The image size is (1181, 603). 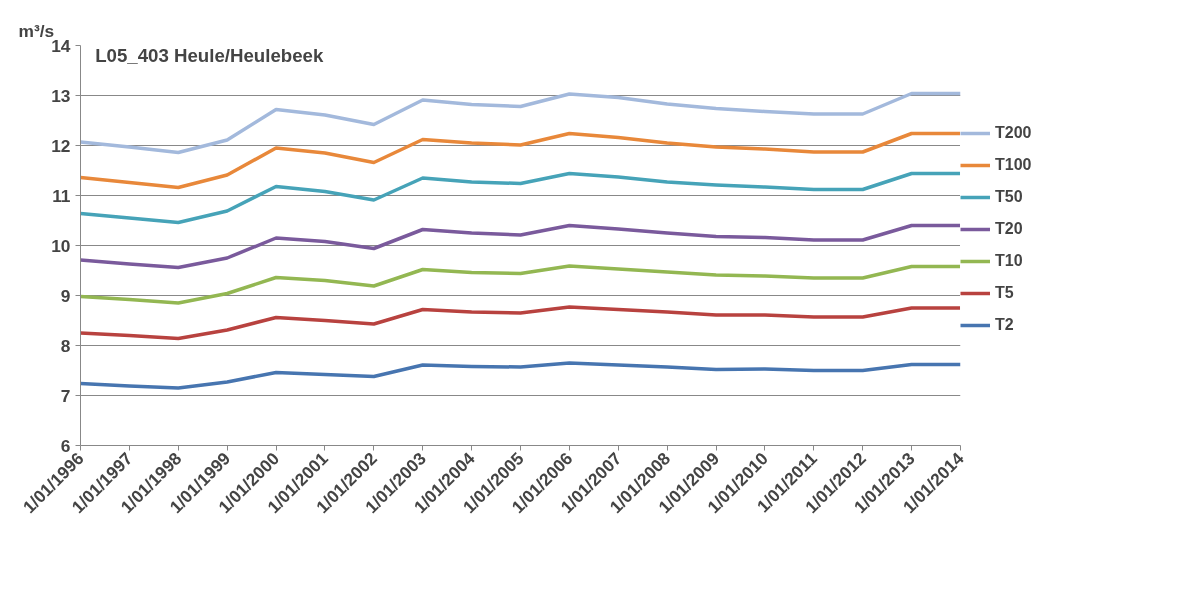 What do you see at coordinates (36, 30) in the screenshot?
I see `y-axis-title: m³/s` at bounding box center [36, 30].